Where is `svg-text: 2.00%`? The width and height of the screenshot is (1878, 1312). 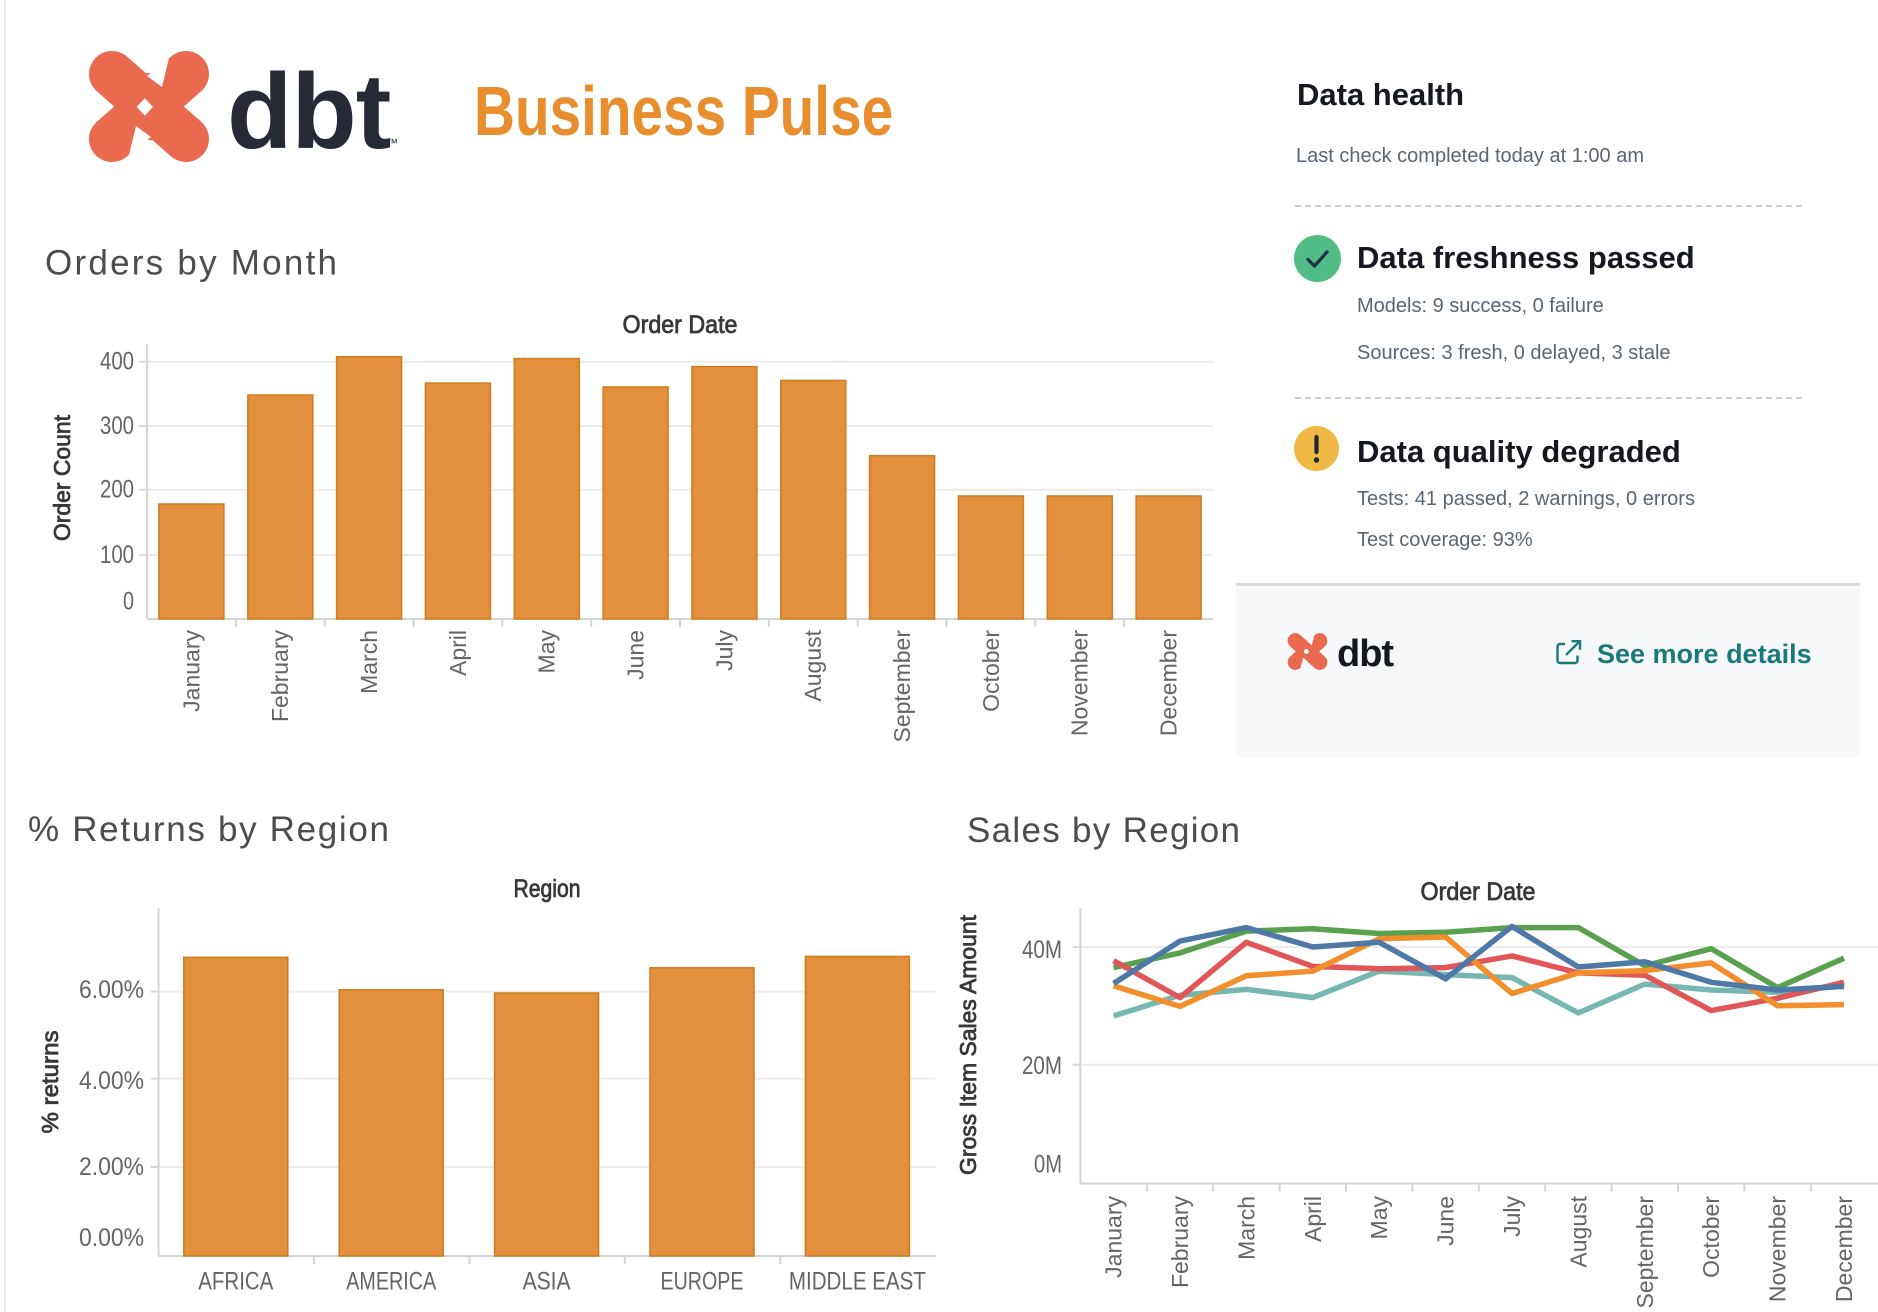
svg-text: 2.00% is located at coordinates (111, 1167).